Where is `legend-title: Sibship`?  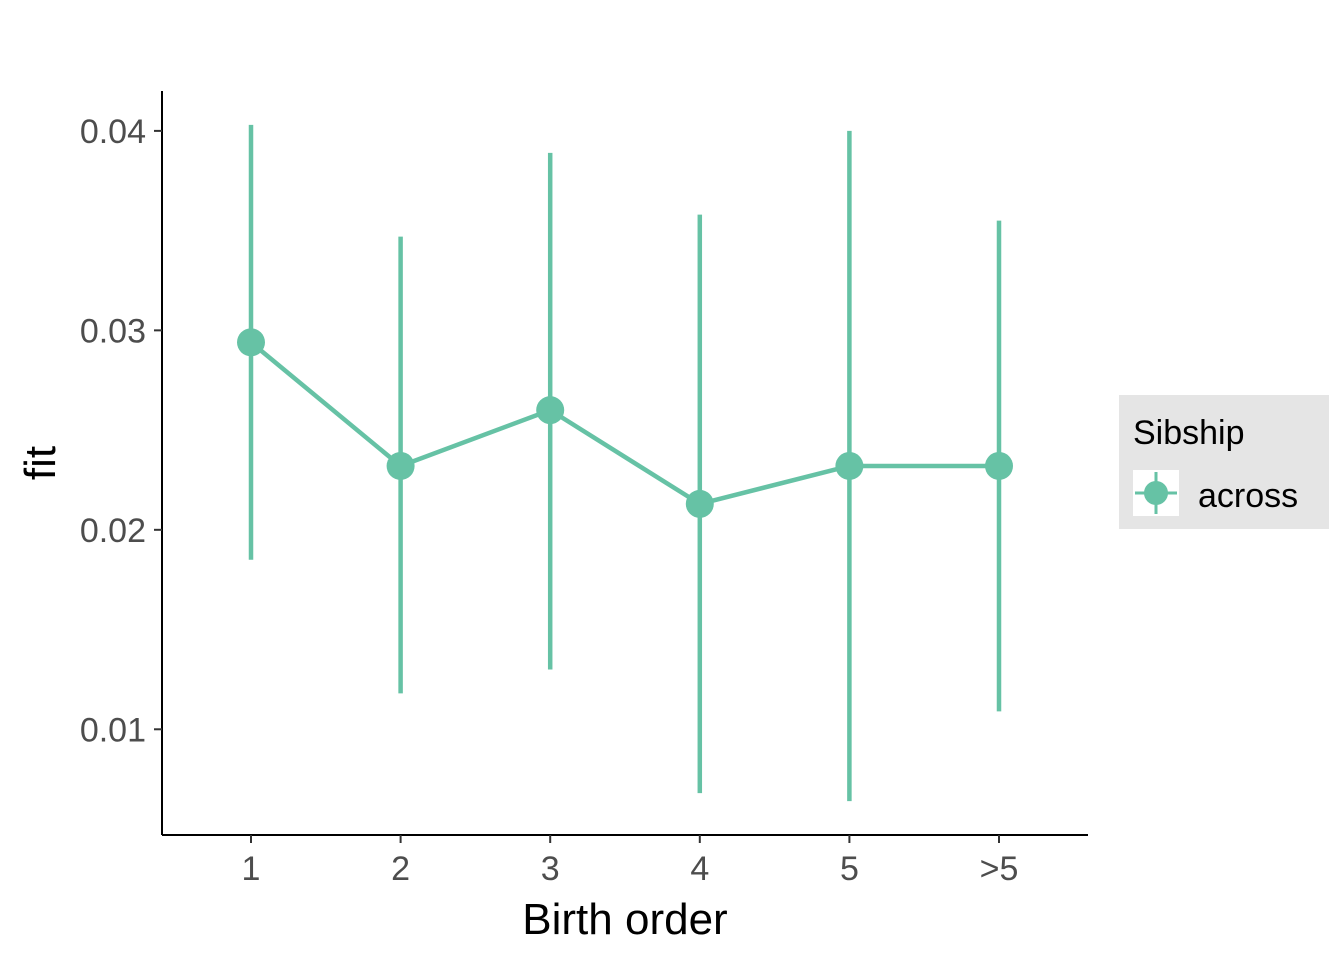
legend-title: Sibship is located at coordinates (1189, 433).